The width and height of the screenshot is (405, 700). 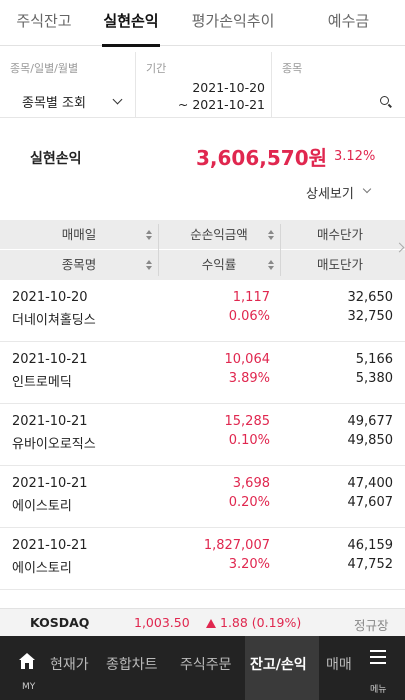 What do you see at coordinates (249, 440) in the screenshot?
I see `return-rate: 0.10%` at bounding box center [249, 440].